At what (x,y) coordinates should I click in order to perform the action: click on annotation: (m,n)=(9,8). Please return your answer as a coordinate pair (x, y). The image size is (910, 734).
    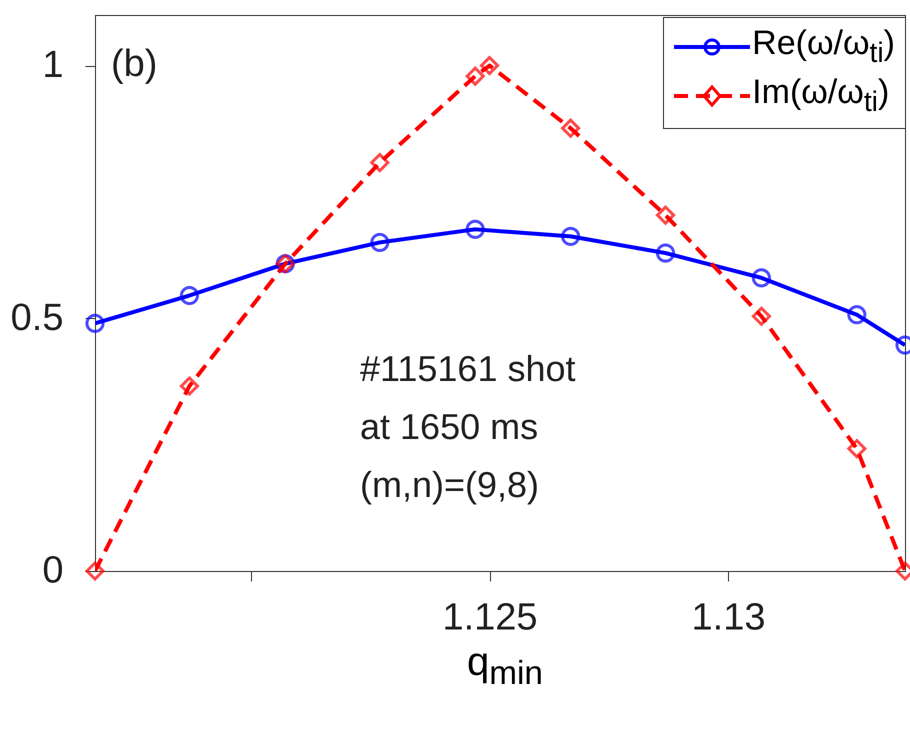
    Looking at the image, I should click on (450, 484).